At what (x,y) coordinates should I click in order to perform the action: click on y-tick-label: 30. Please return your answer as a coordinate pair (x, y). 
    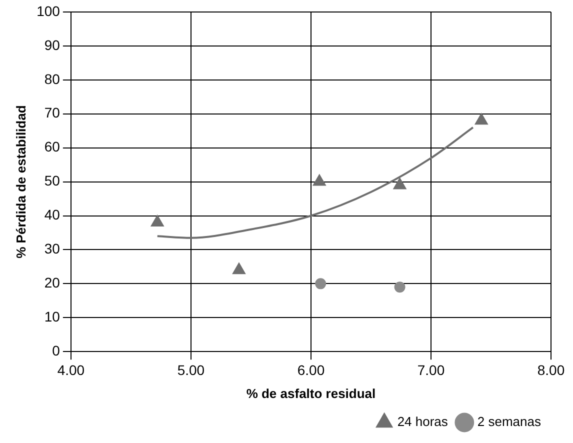
    Looking at the image, I should click on (52, 248).